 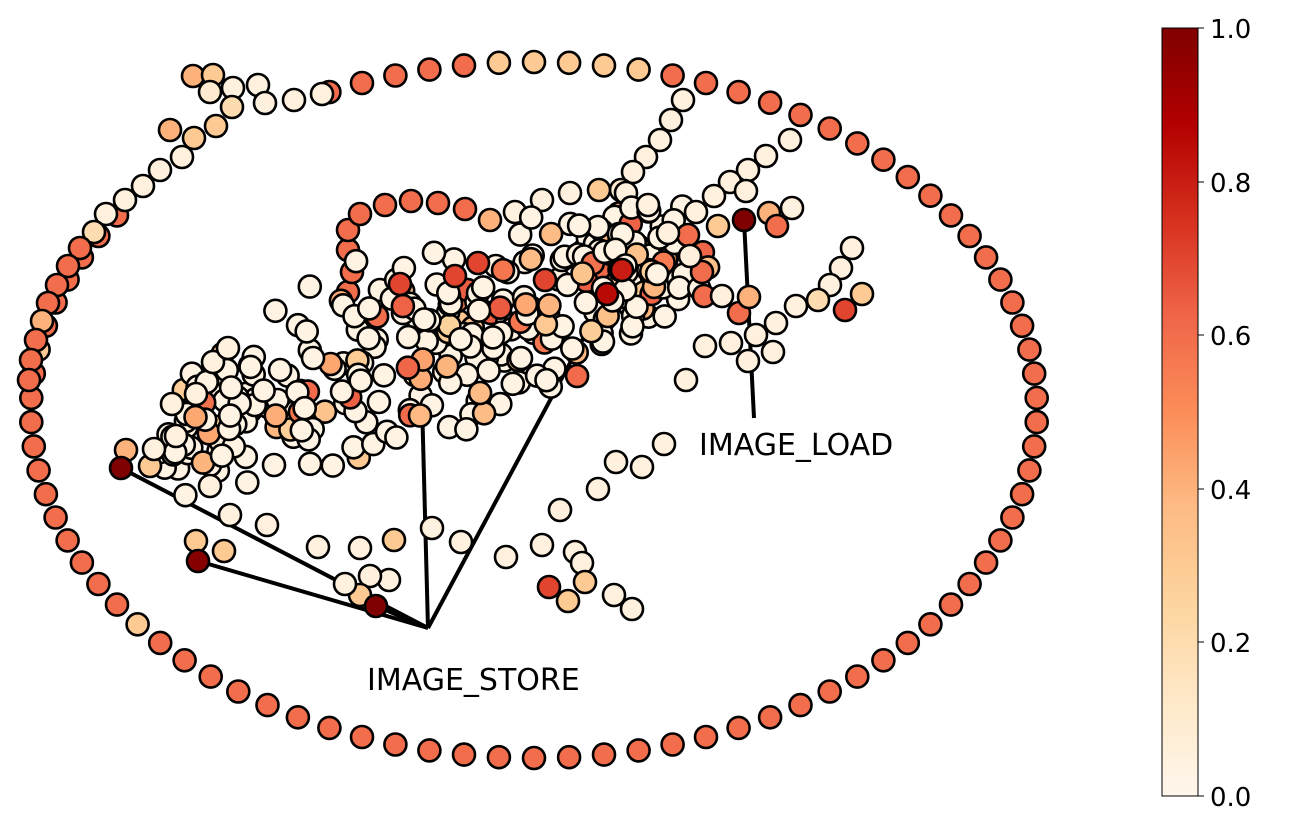 What do you see at coordinates (796, 445) in the screenshot?
I see `image-load-label: IMAGE_LOAD` at bounding box center [796, 445].